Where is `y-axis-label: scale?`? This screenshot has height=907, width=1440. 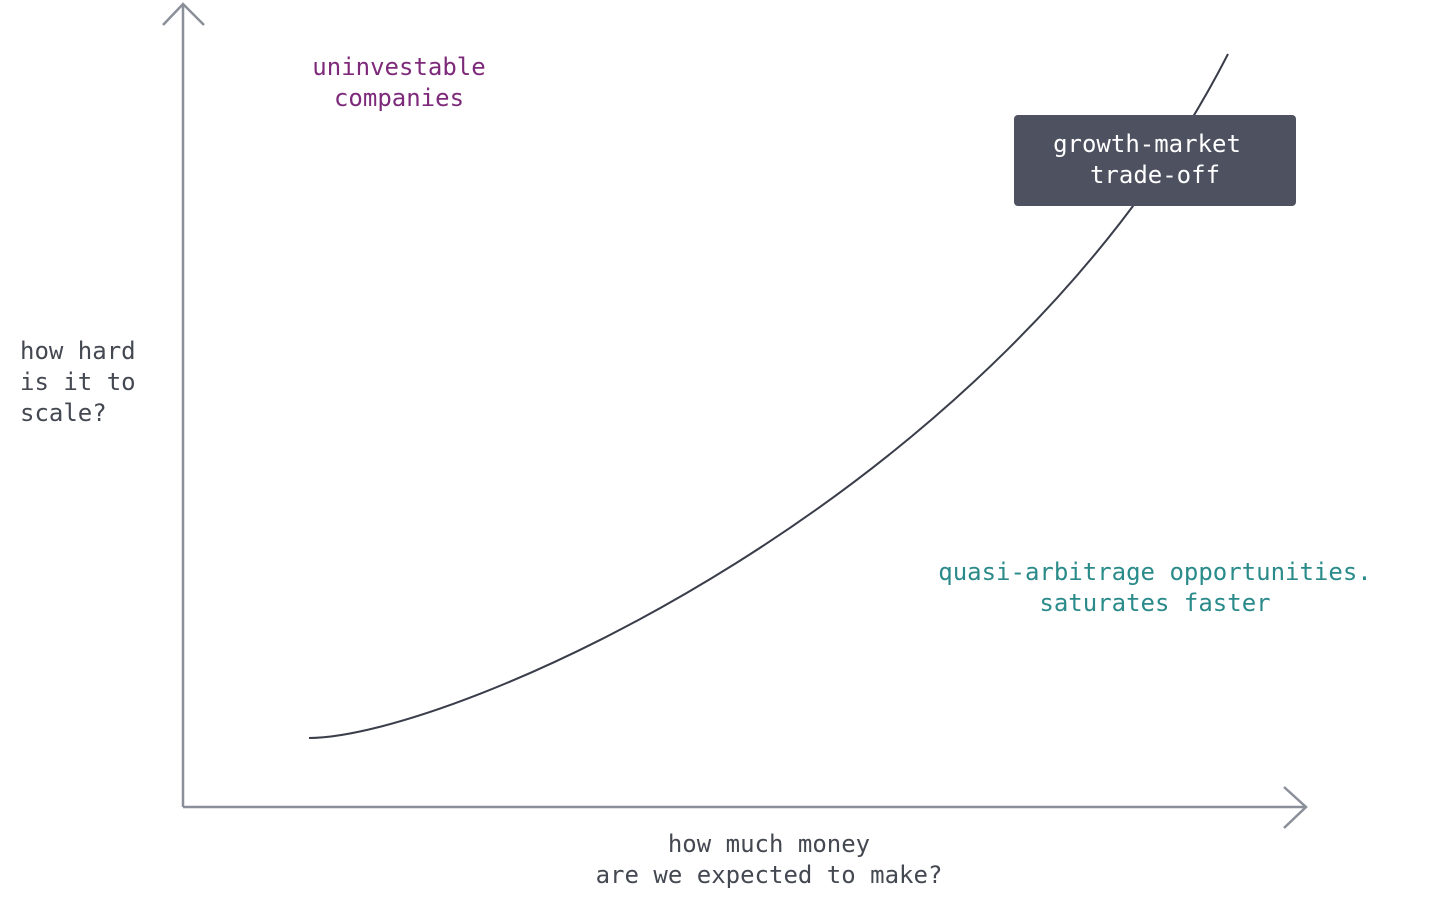
y-axis-label: scale? is located at coordinates (63, 413).